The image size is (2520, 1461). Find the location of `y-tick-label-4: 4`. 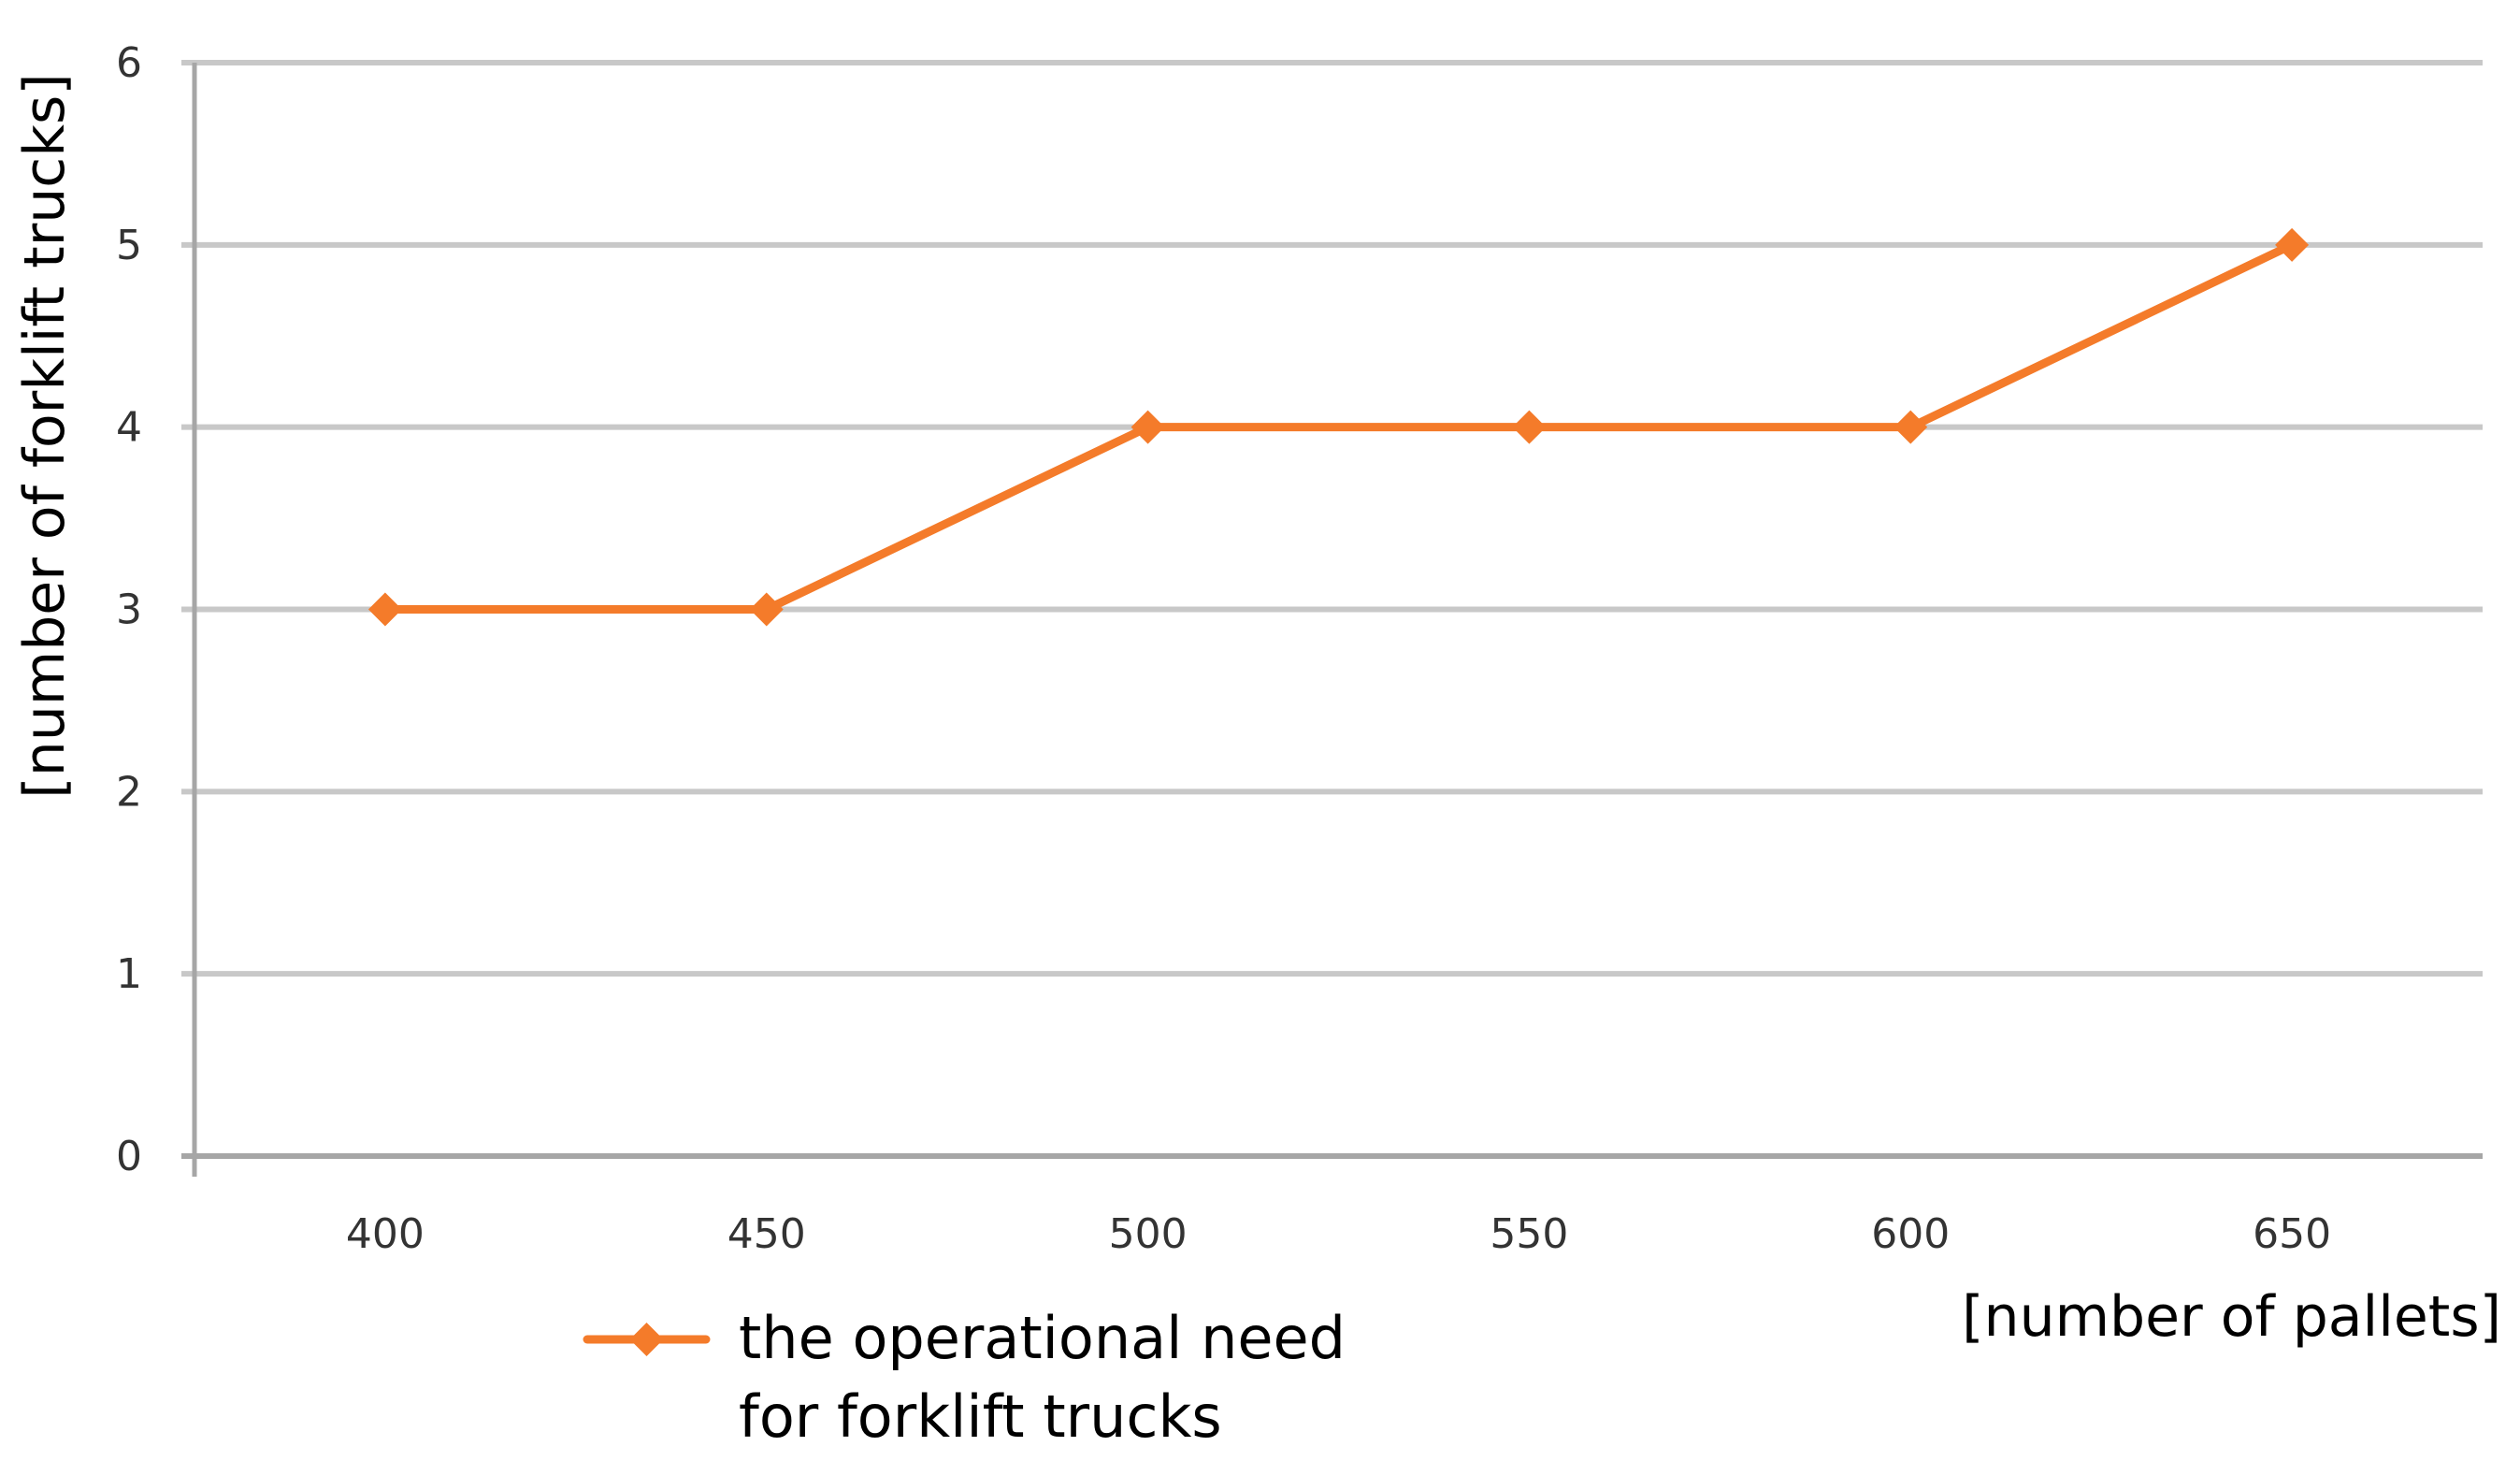

y-tick-label-4: 4 is located at coordinates (129, 428).